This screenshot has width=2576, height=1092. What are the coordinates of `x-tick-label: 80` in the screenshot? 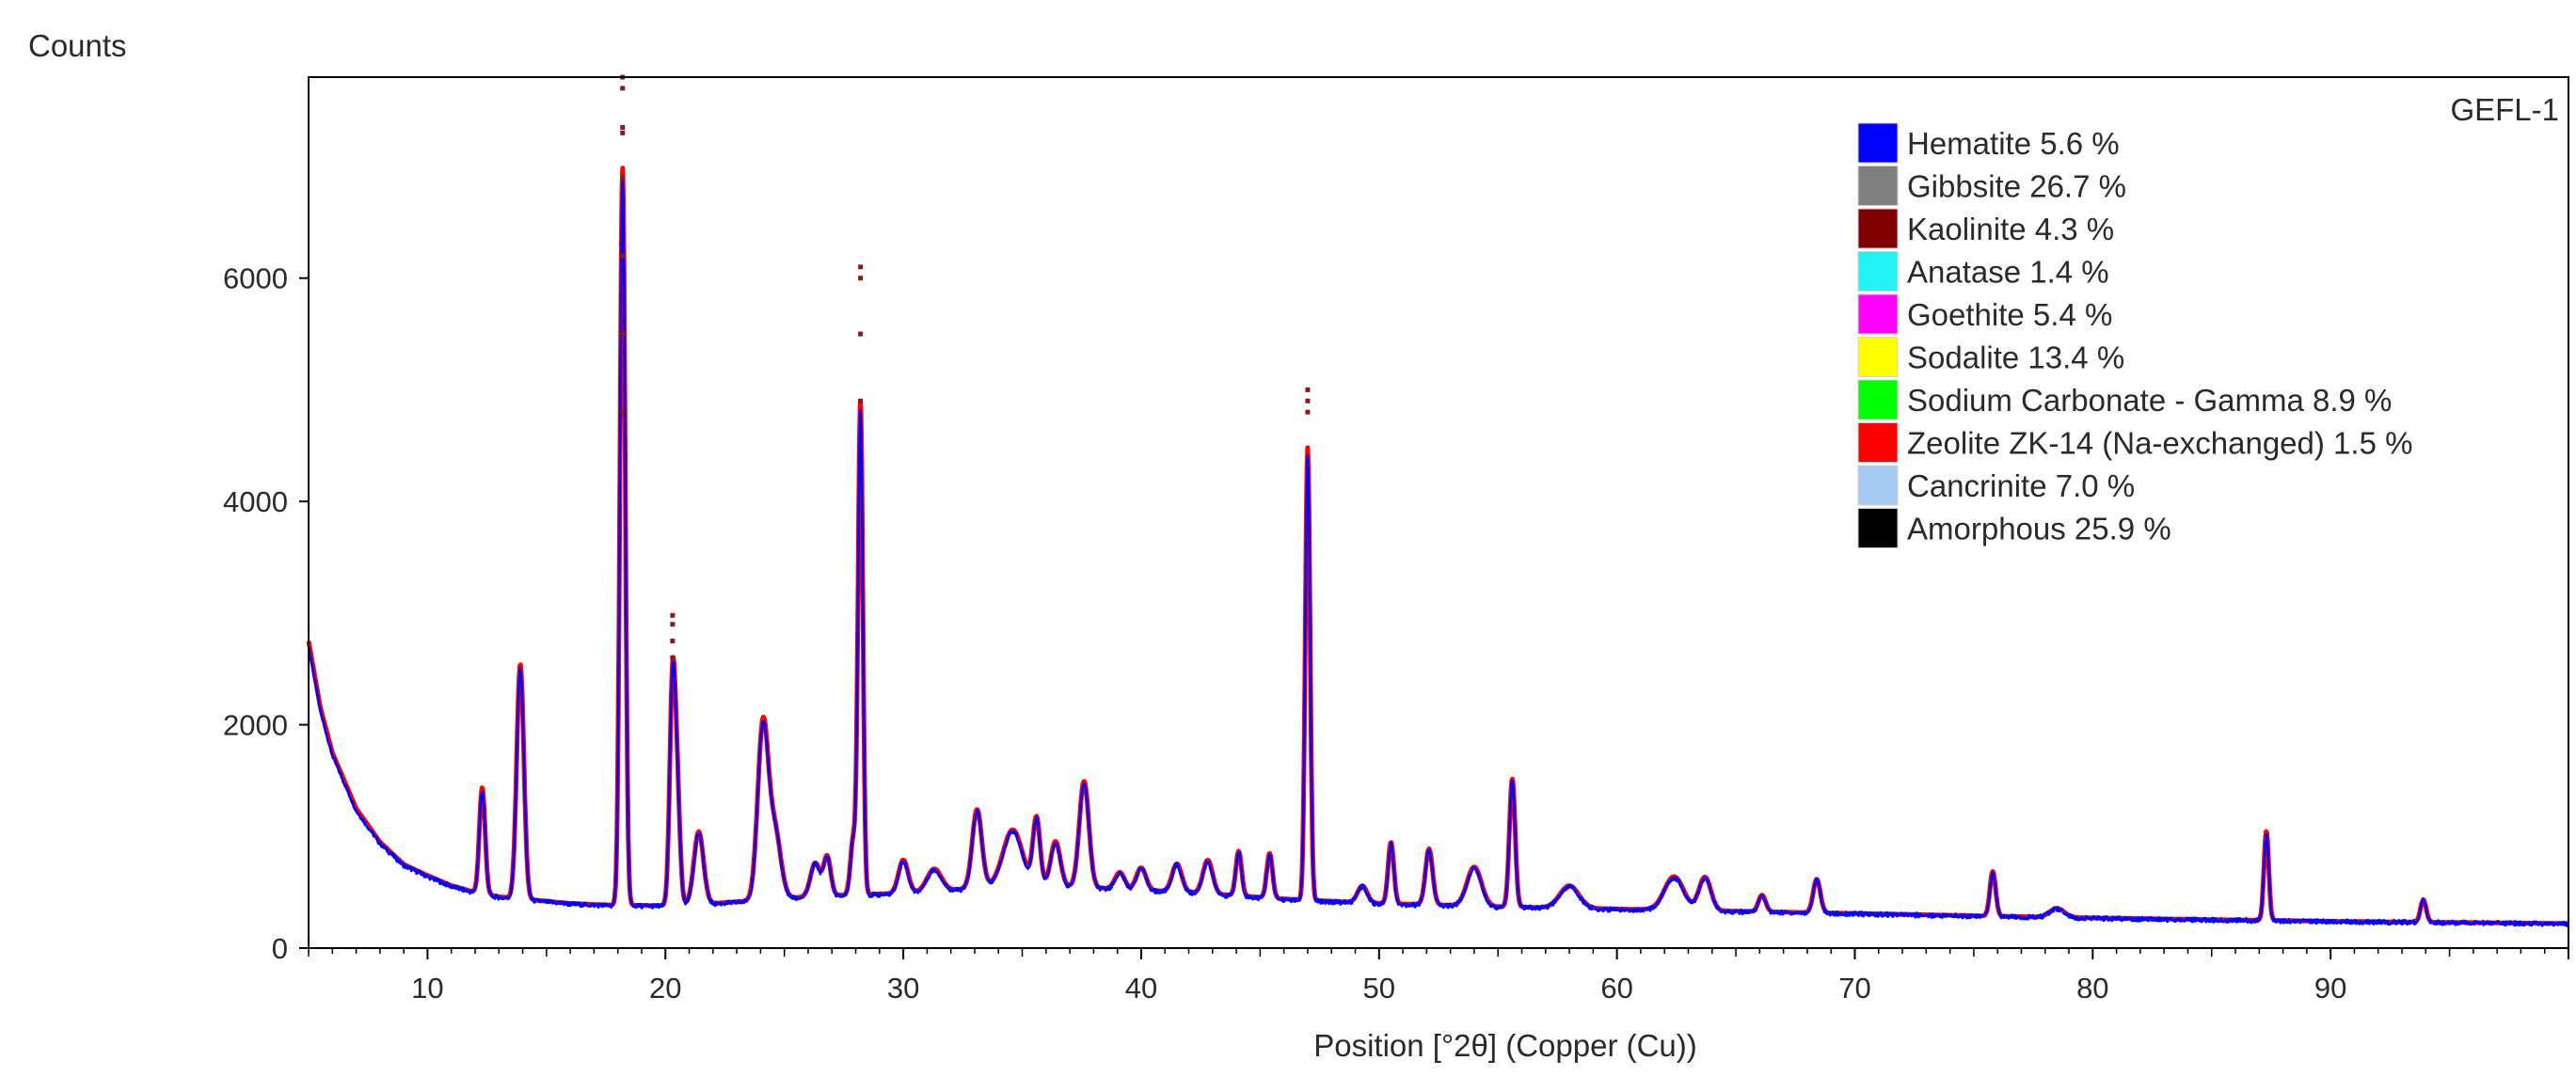 It's located at (2092, 988).